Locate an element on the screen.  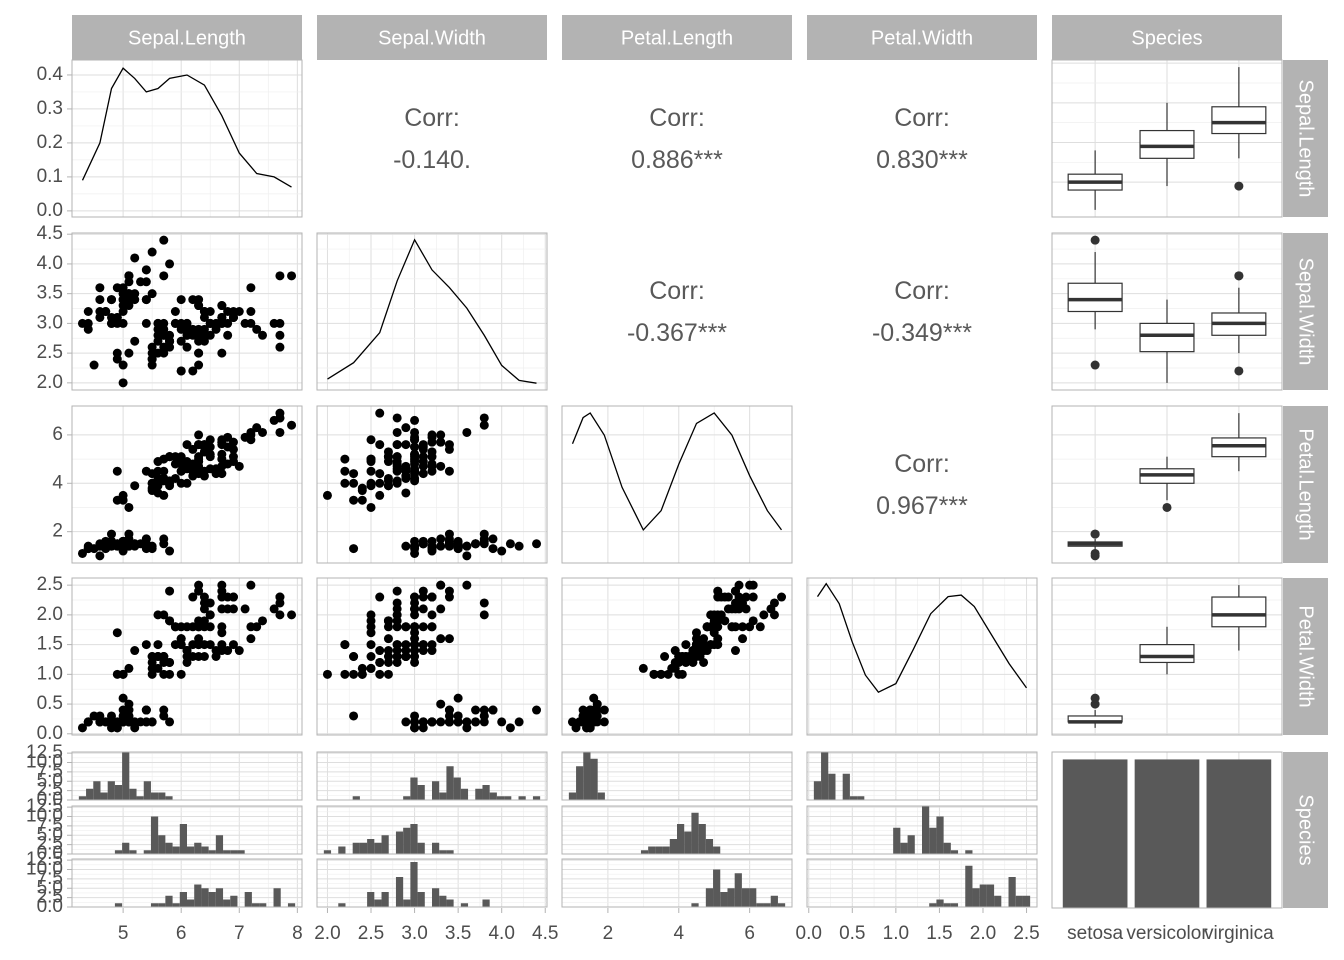
box is located at coordinates (1095, 297).